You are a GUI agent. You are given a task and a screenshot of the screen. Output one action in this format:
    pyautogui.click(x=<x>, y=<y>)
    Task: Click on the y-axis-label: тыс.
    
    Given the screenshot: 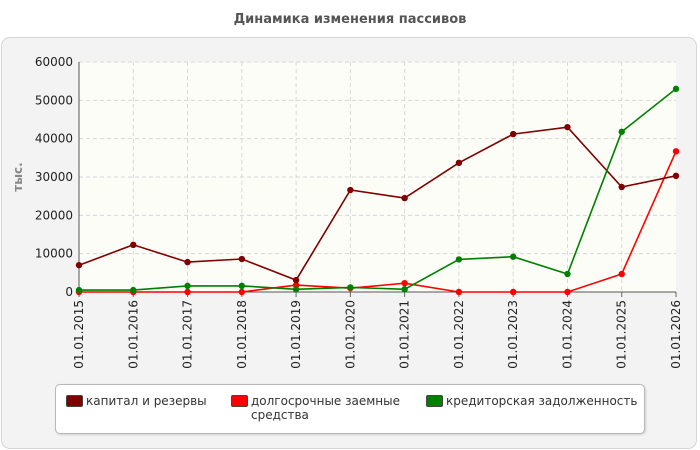 What is the action you would take?
    pyautogui.click(x=18, y=176)
    